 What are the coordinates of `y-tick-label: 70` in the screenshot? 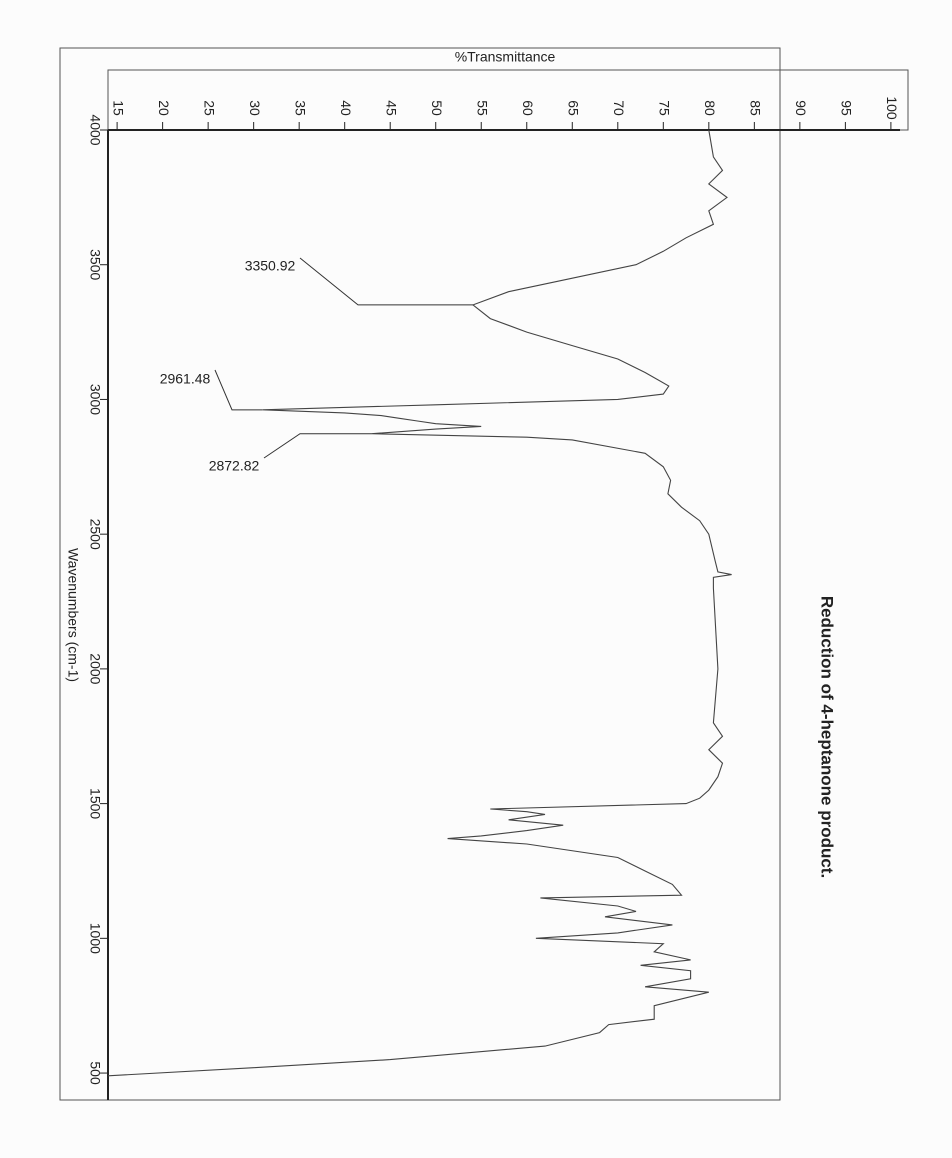 It's located at (619, 108).